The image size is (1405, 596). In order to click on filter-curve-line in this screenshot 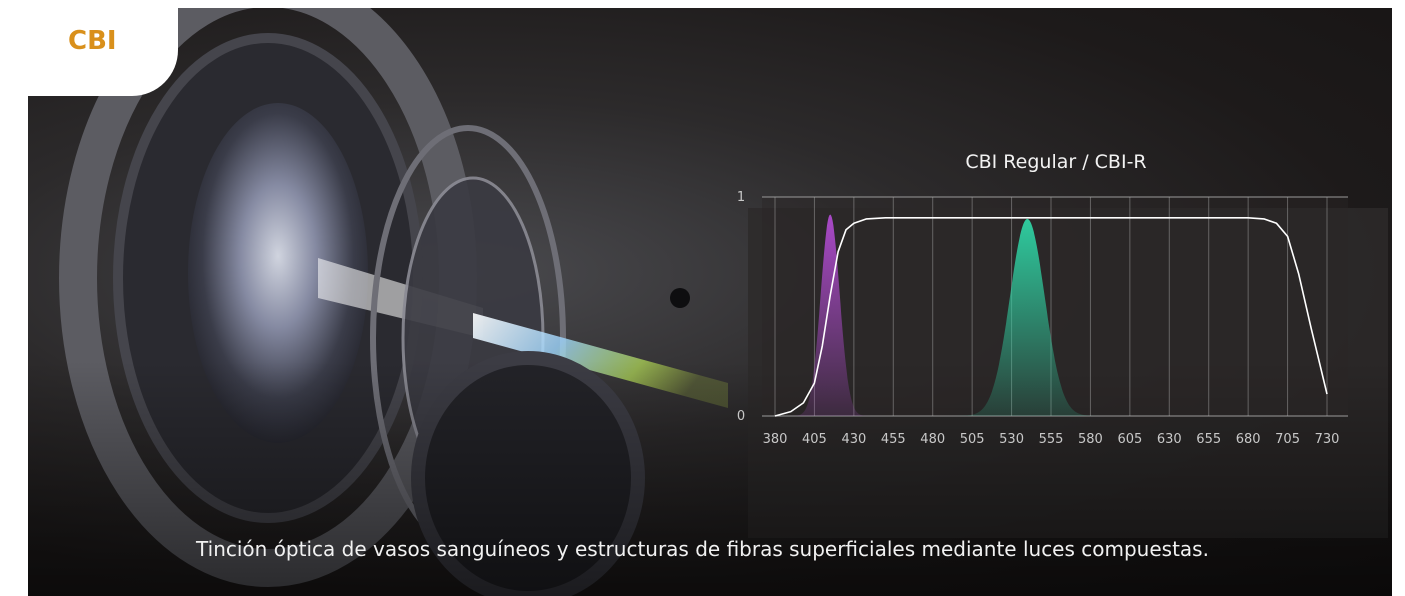, I will do `click(1051, 317)`.